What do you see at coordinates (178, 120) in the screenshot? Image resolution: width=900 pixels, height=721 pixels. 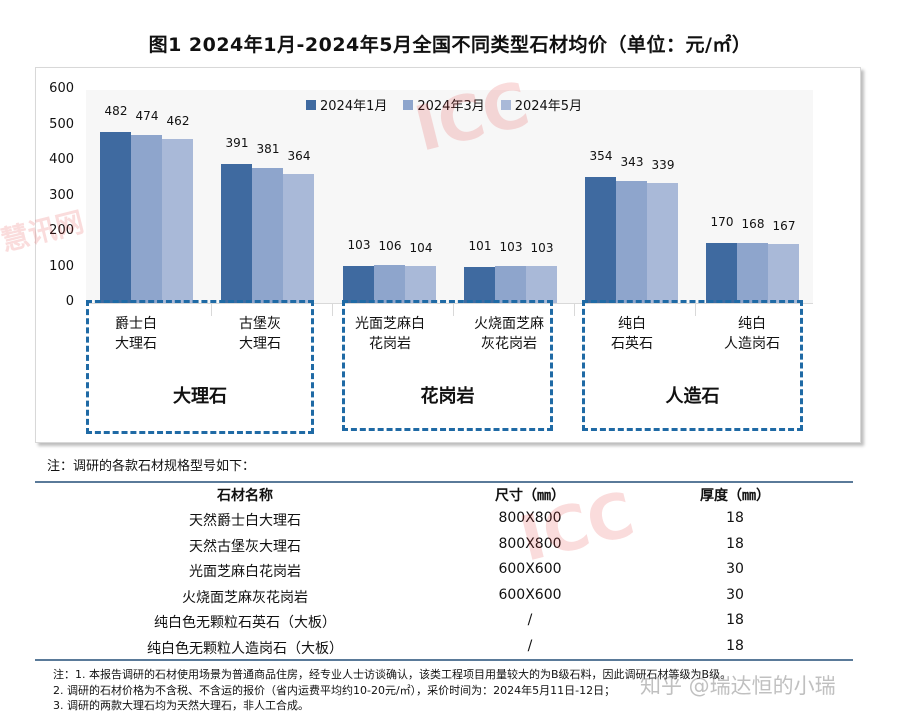 I see `data-label: 462` at bounding box center [178, 120].